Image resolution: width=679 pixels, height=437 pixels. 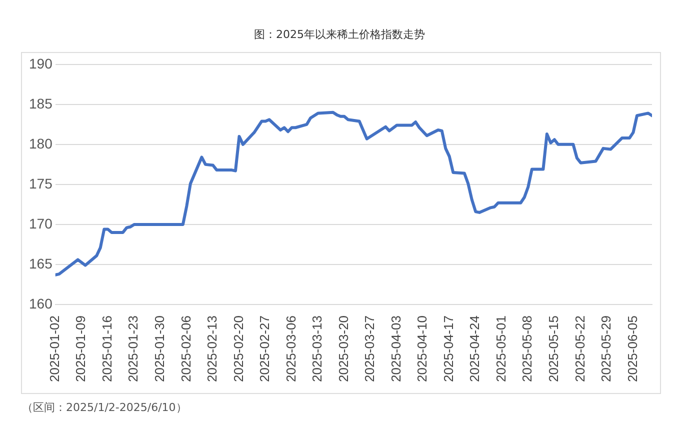 What do you see at coordinates (41, 263) in the screenshot?
I see `y-tick-label: 165` at bounding box center [41, 263].